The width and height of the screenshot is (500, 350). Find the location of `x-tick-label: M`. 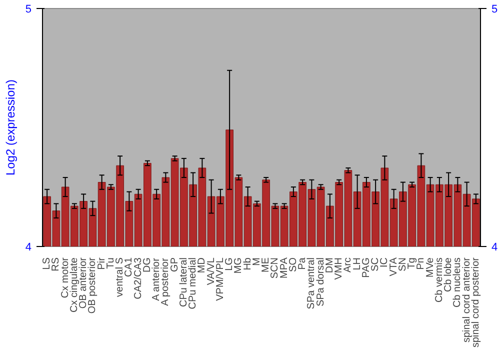

x-tick-label: M is located at coordinates (256, 261).